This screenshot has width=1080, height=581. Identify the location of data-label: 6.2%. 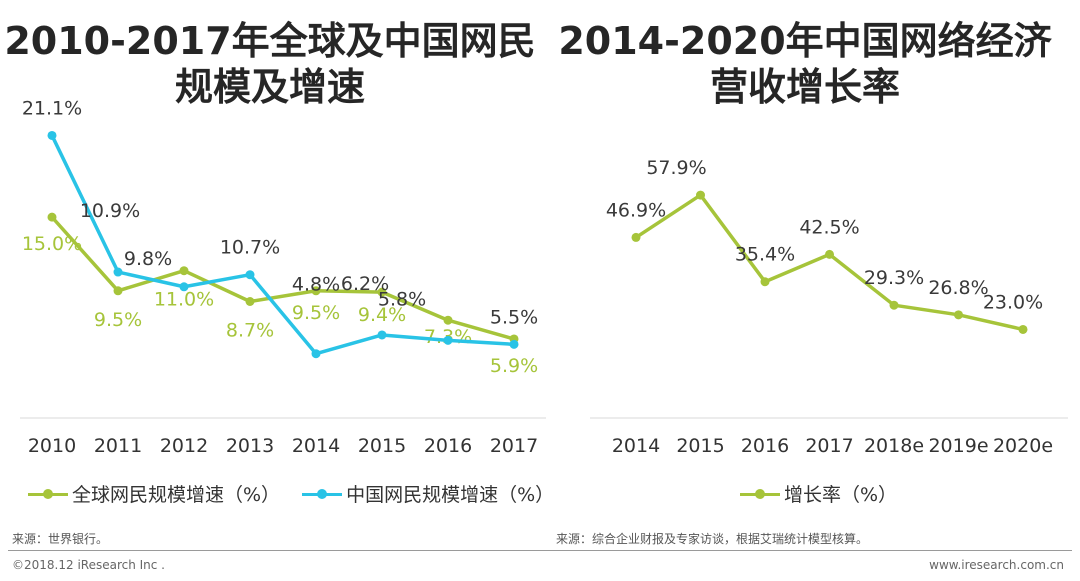
(365, 284).